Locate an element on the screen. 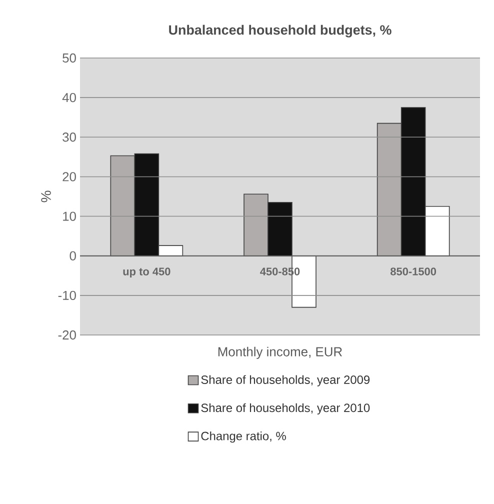 The image size is (494, 504). x-tick-label: 850-1500 is located at coordinates (413, 272).